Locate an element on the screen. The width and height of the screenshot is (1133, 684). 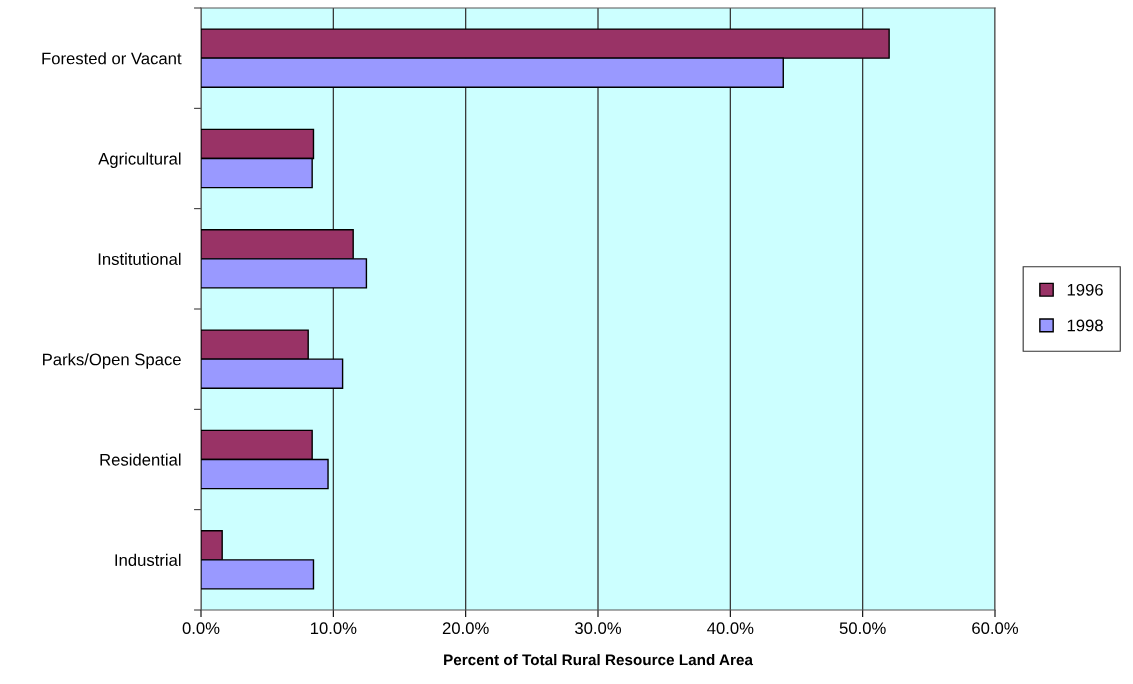
x-tick-label: 10.0% is located at coordinates (333, 628).